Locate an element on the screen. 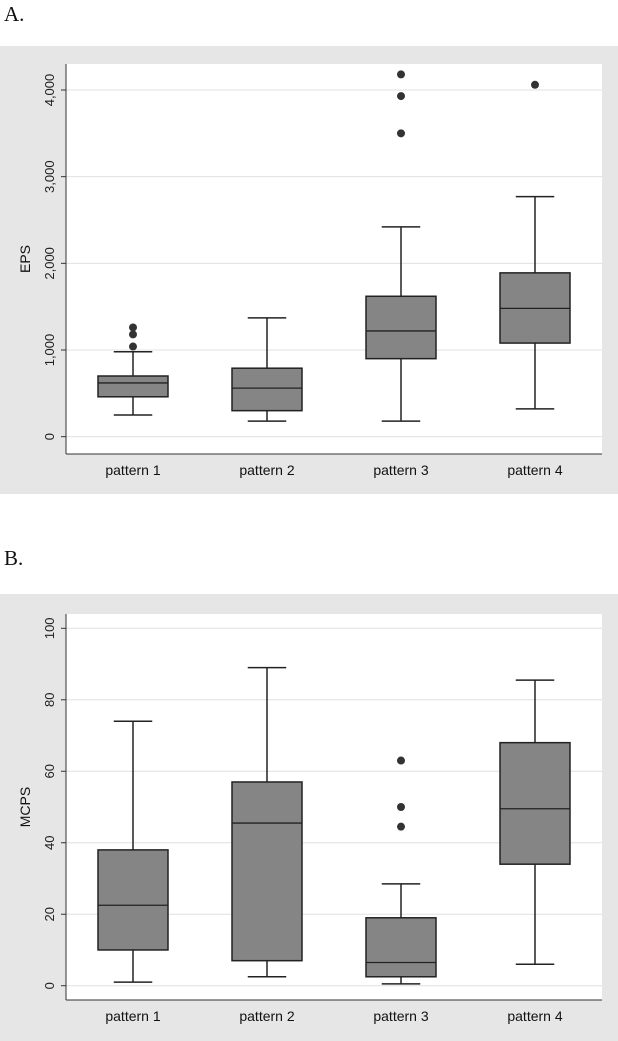  panel-b-label: B. is located at coordinates (14, 558).